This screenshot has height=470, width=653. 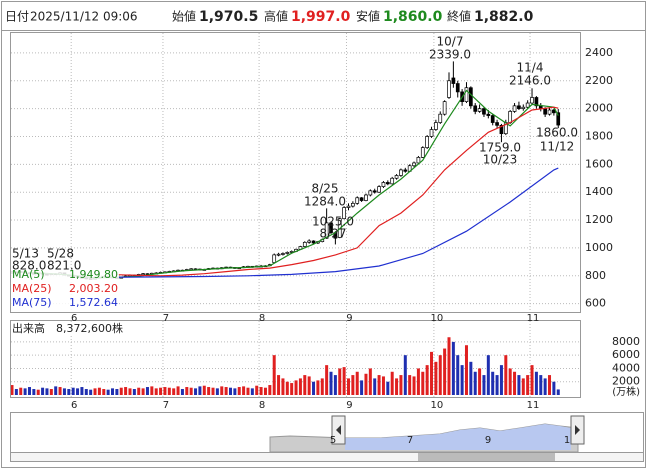 What do you see at coordinates (599, 219) in the screenshot?
I see `y-tick-label: 1200` at bounding box center [599, 219].